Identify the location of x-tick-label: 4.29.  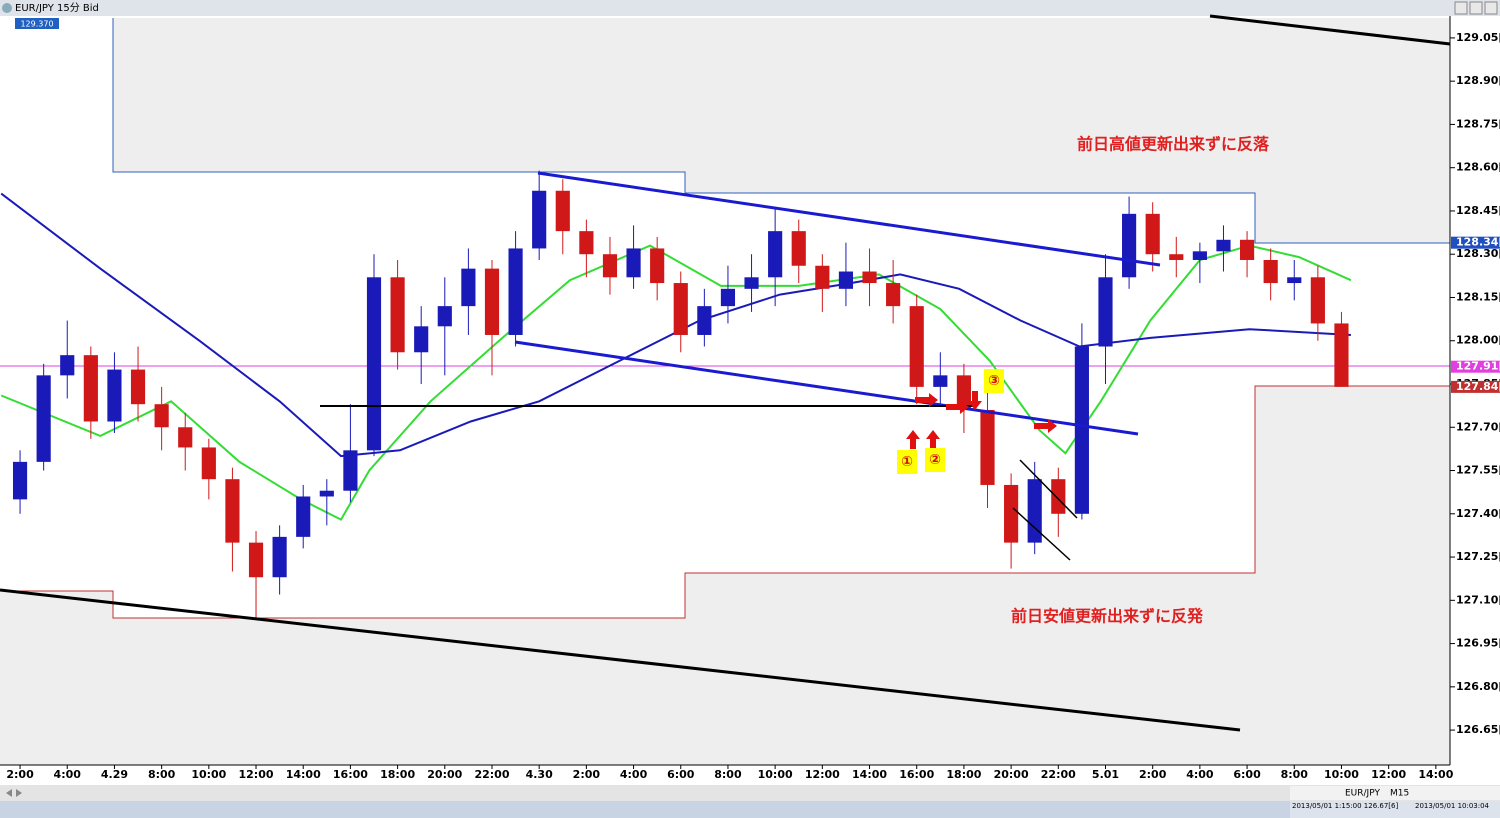
(114, 774).